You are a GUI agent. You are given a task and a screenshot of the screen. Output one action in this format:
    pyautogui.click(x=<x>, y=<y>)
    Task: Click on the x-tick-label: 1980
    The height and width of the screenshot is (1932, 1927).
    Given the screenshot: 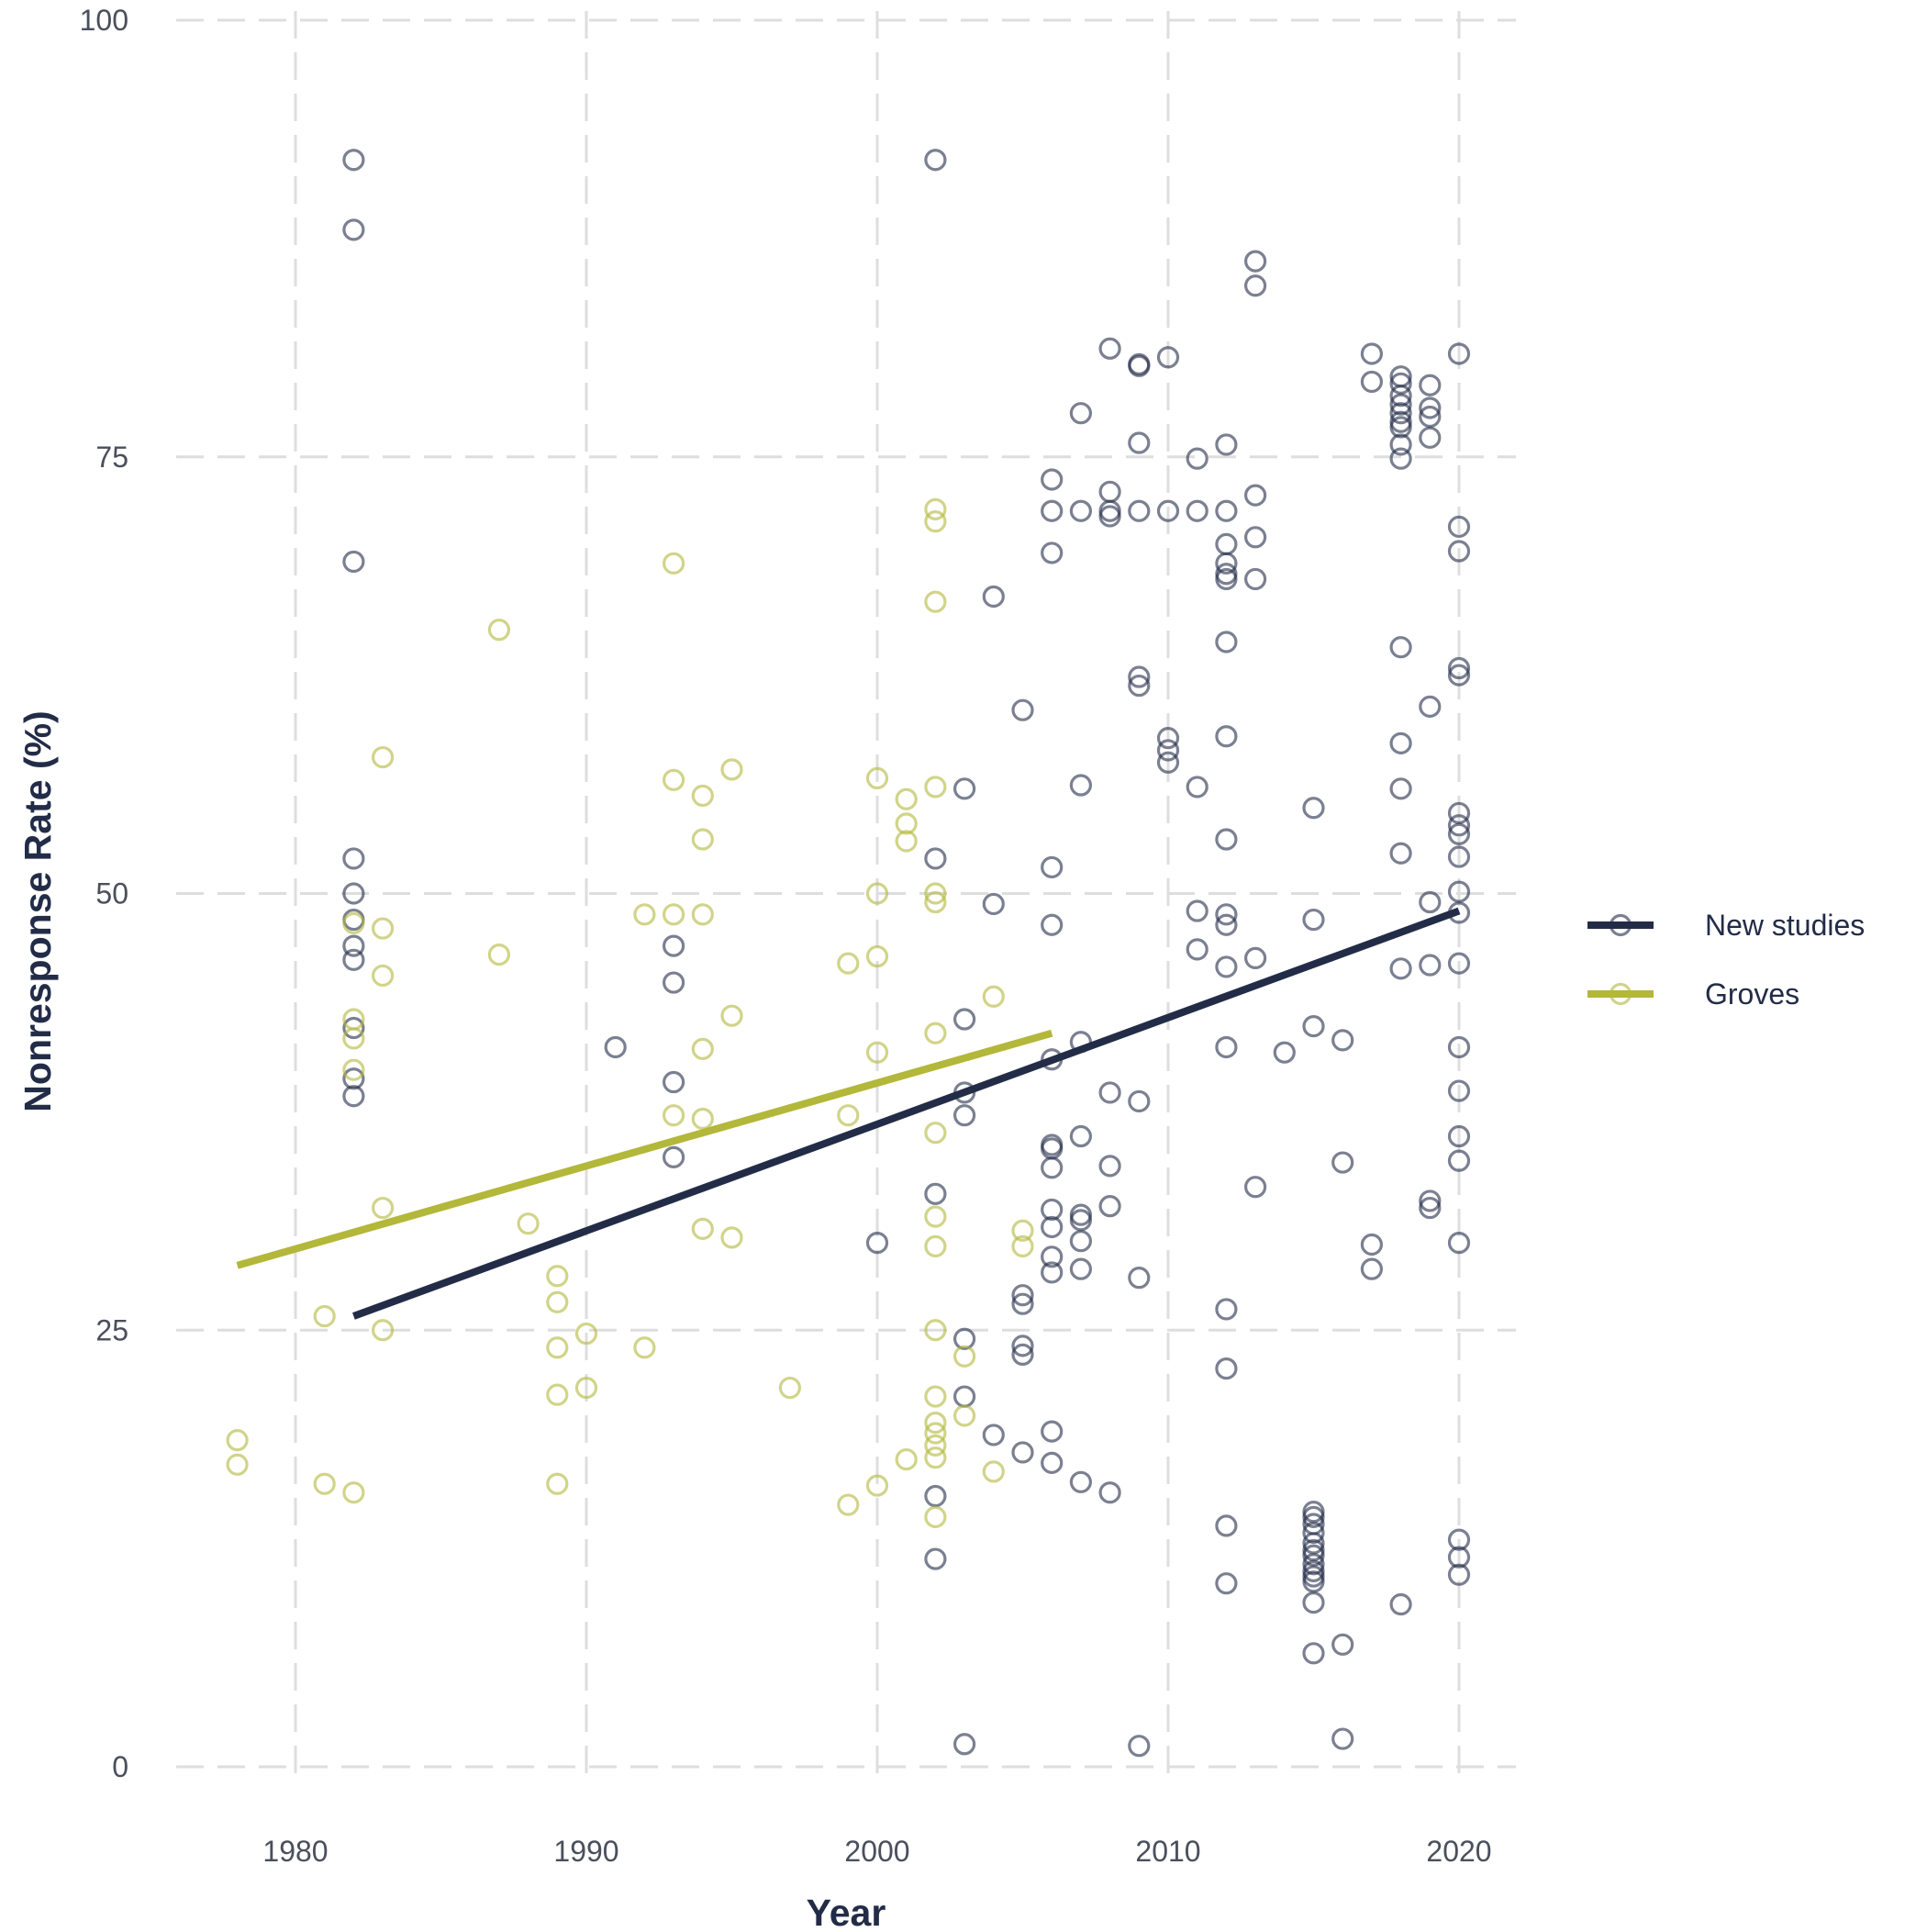 What is the action you would take?
    pyautogui.click(x=295, y=1851)
    